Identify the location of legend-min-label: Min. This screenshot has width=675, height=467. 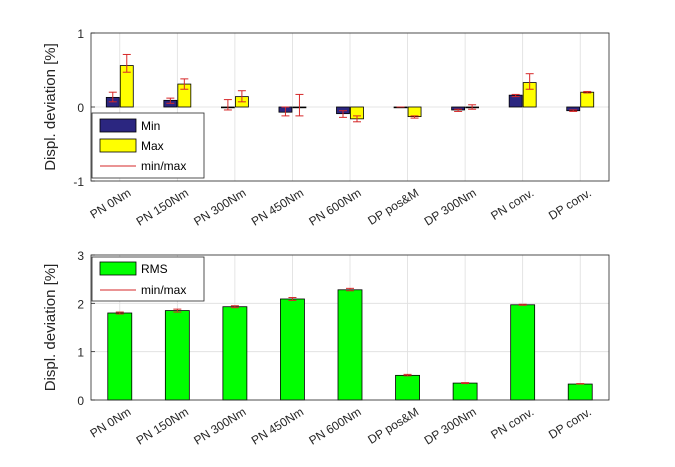
(150, 126).